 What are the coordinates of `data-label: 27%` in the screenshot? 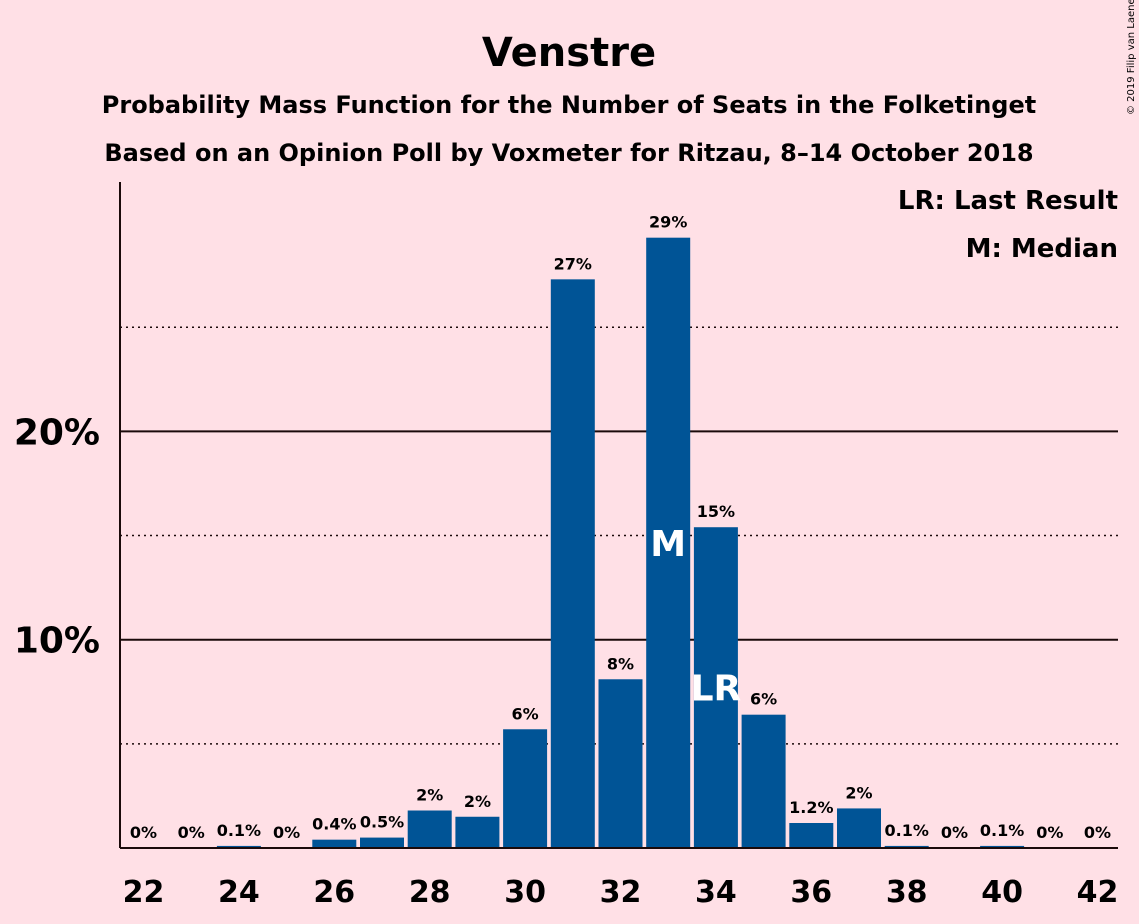 It's located at (573, 263).